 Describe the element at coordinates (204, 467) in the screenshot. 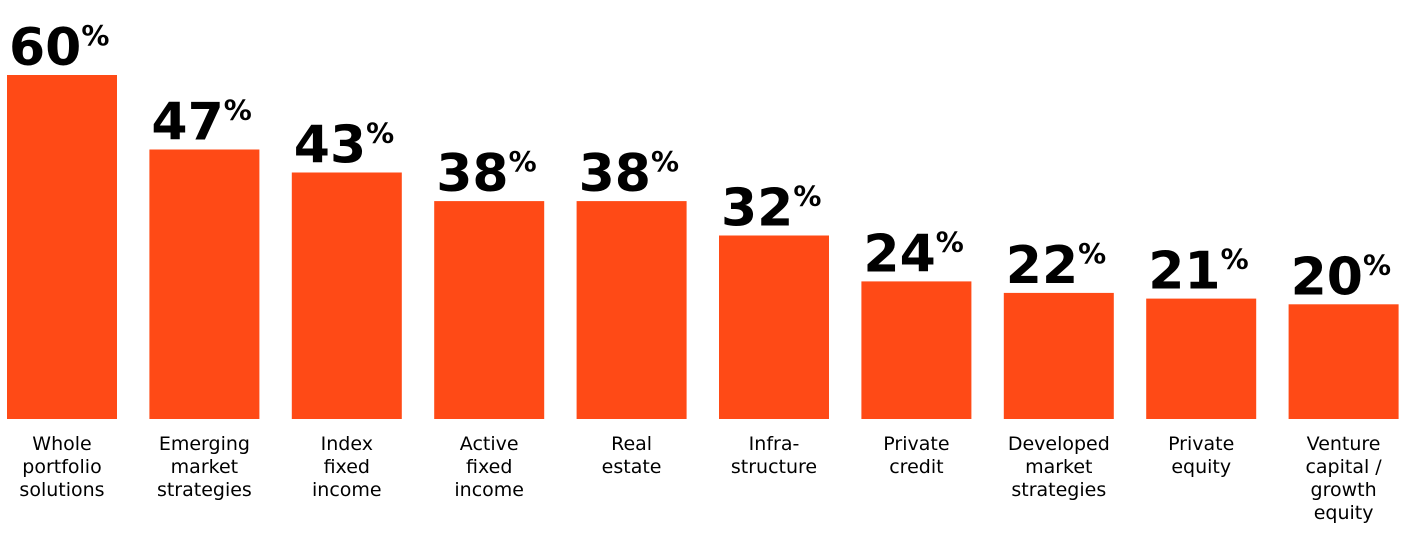

I see `category-label-2: Emerging market strategies` at that location.